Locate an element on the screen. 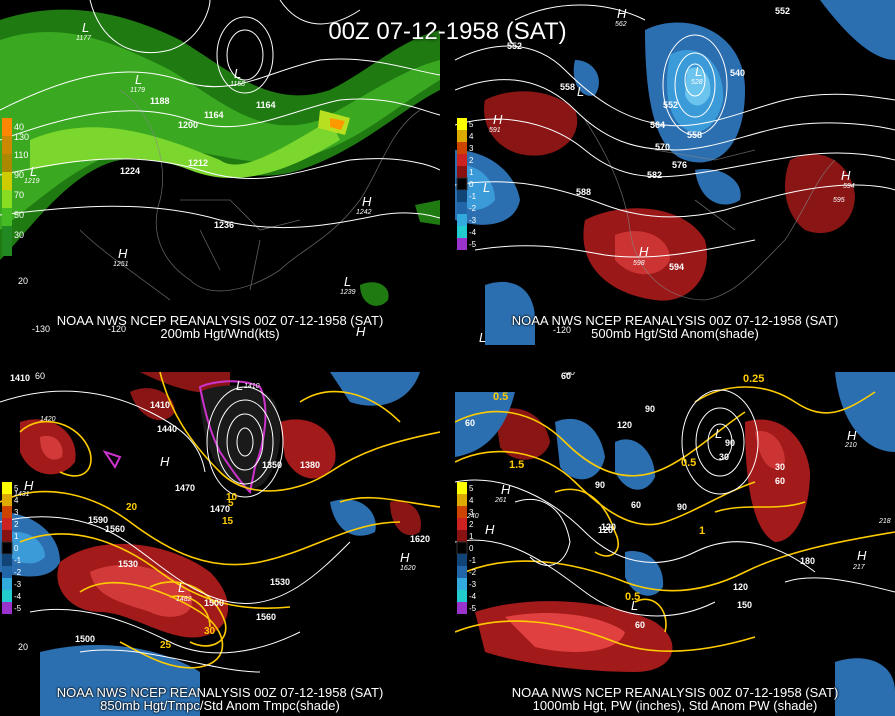 The height and width of the screenshot is (716, 895). contour-label: 1500 is located at coordinates (85, 639).